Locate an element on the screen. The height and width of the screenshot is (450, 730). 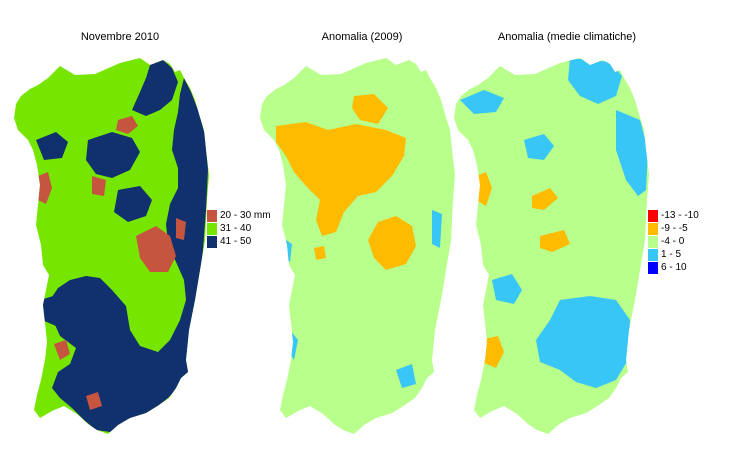
legend-item: 41 - 50 is located at coordinates (239, 241).